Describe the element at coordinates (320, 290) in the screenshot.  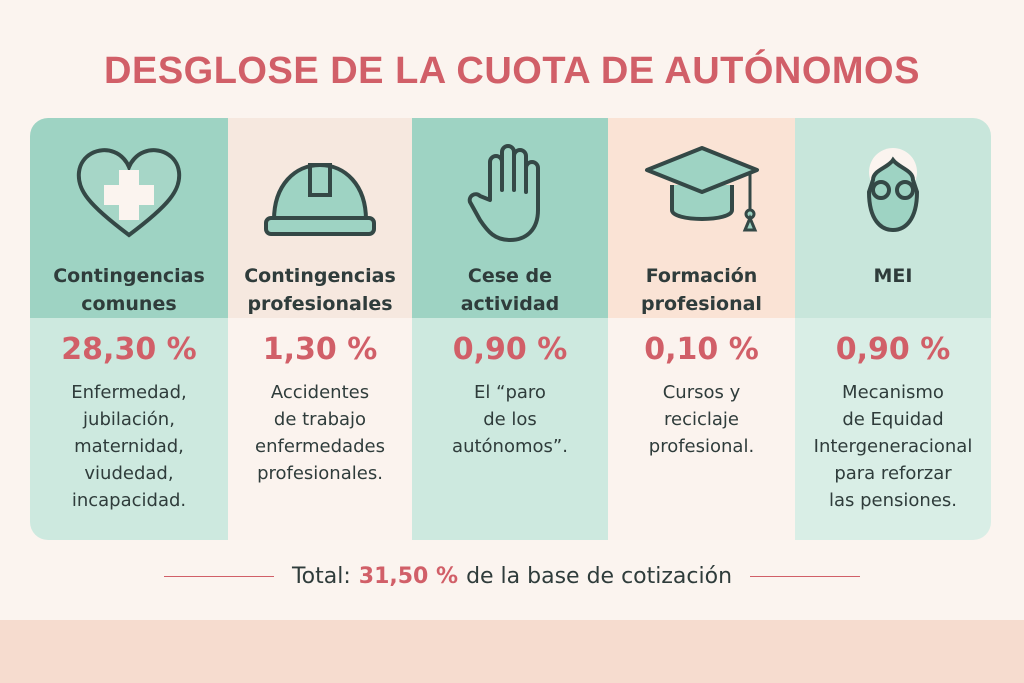
I see `column-title: Contingencias profesionales` at that location.